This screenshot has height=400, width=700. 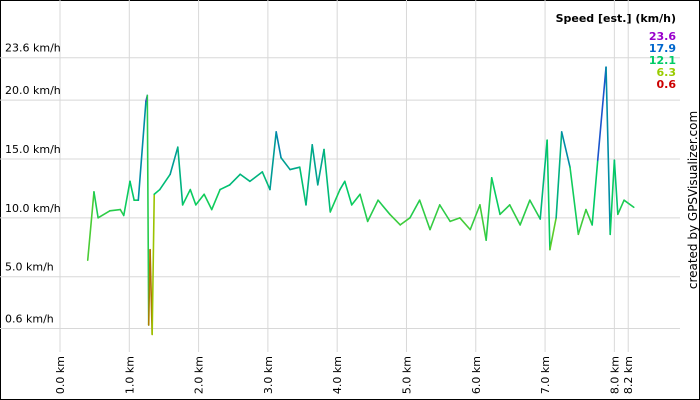 What do you see at coordinates (60, 375) in the screenshot?
I see `x-tick-label: 0.0 km` at bounding box center [60, 375].